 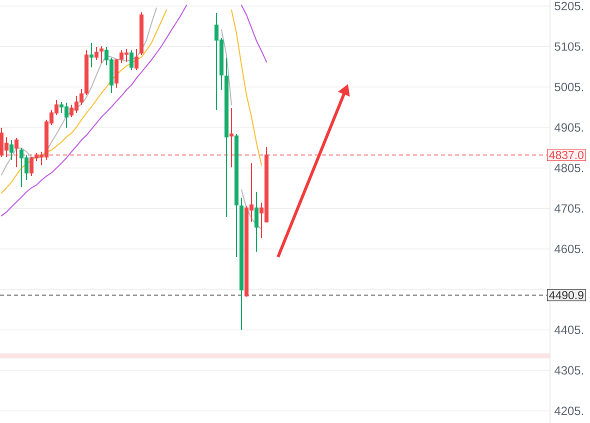 What do you see at coordinates (569, 330) in the screenshot?
I see `y-tick-label: 4405.` at bounding box center [569, 330].